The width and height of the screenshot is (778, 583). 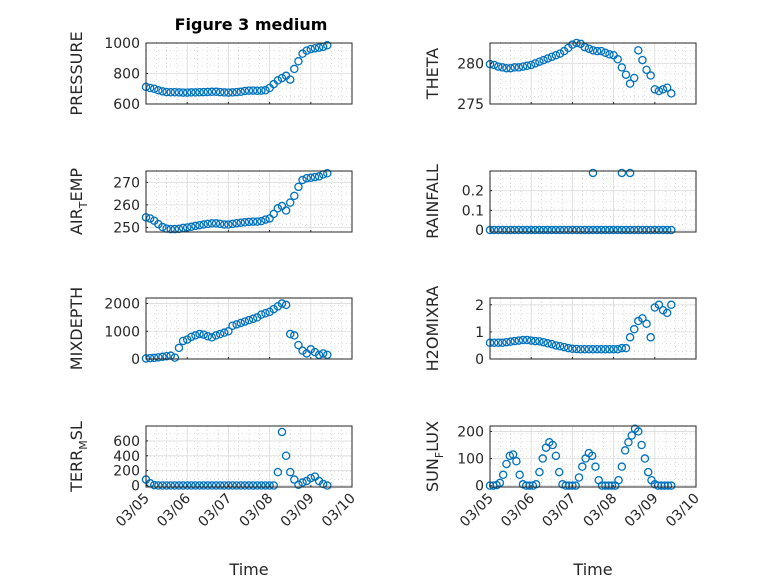 What do you see at coordinates (126, 183) in the screenshot?
I see `y-tick-label-3: 270` at bounding box center [126, 183].